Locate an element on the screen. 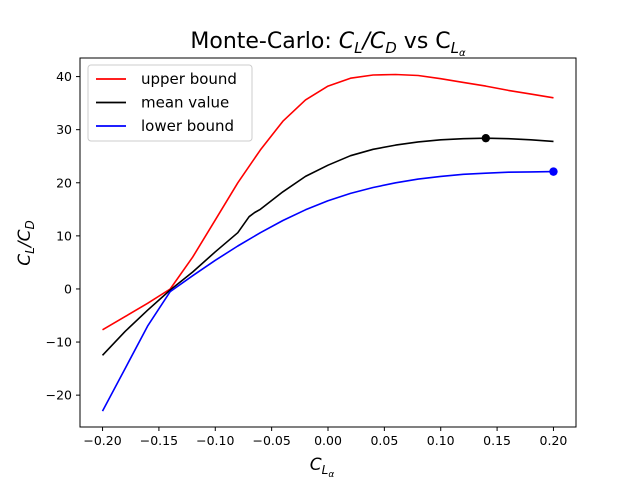 The image size is (640, 480). x-tick-label: 0.05 is located at coordinates (384, 440).